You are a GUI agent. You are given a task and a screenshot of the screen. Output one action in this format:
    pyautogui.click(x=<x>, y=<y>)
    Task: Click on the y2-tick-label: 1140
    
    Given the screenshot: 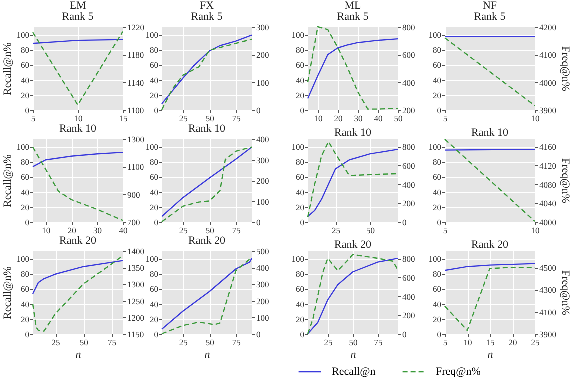 What is the action you would take?
    pyautogui.click(x=136, y=83)
    